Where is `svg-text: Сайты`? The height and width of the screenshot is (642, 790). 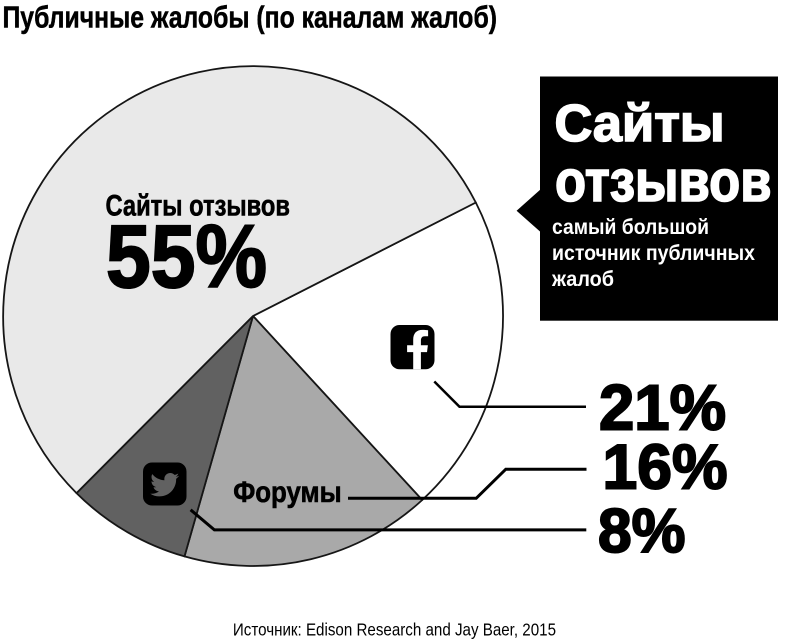 svg-text: Сайты is located at coordinates (640, 124).